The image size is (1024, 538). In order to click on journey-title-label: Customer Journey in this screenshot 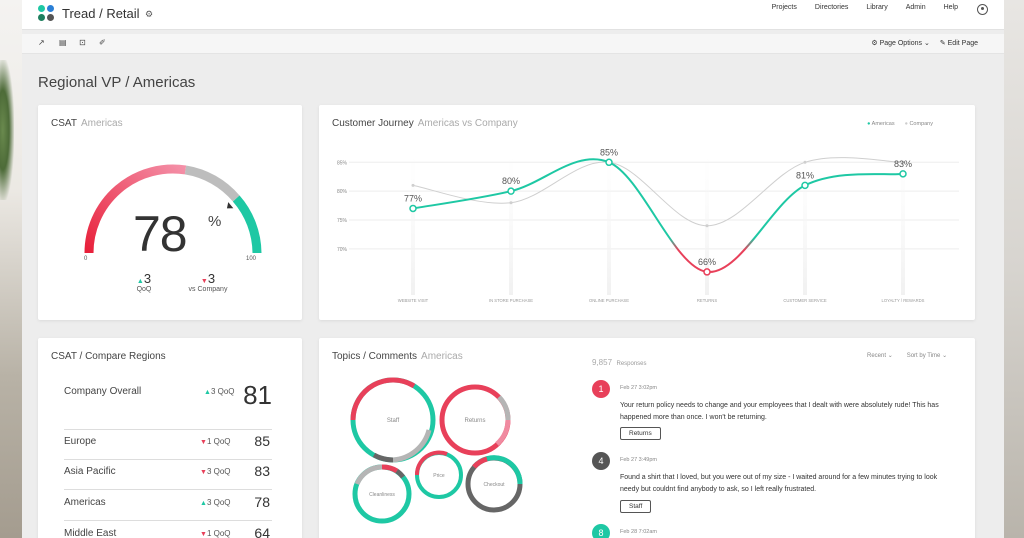, I will do `click(373, 123)`.